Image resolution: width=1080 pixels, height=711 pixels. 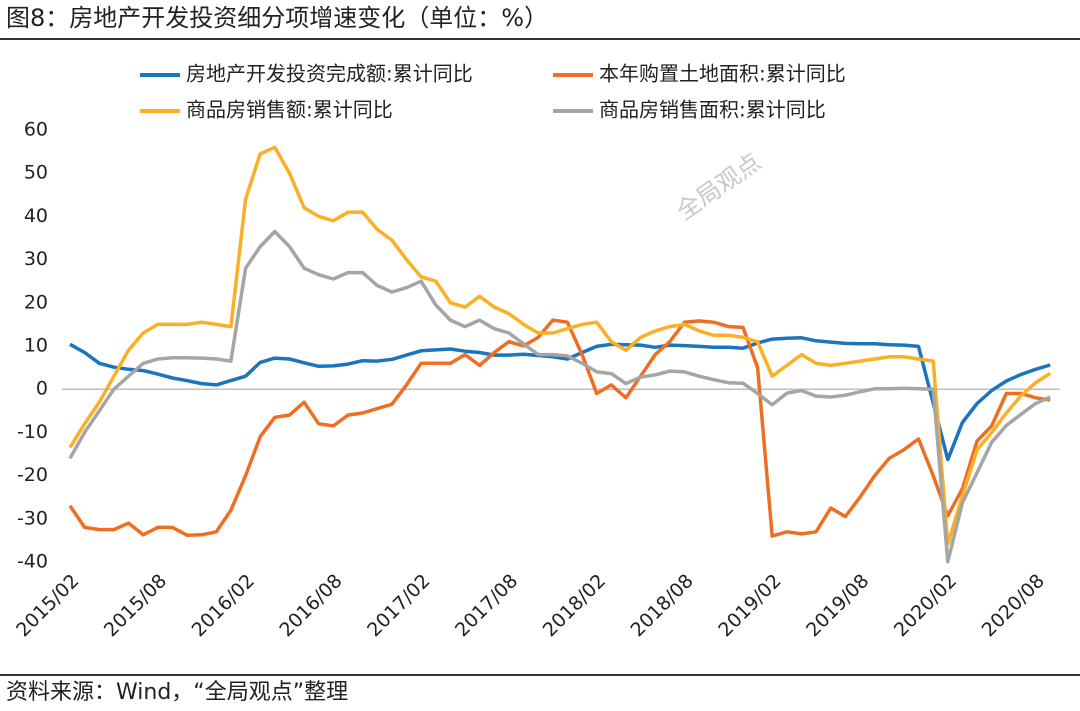 I want to click on legend-label: 本年购置土地面积:累计同比, so click(x=722, y=74).